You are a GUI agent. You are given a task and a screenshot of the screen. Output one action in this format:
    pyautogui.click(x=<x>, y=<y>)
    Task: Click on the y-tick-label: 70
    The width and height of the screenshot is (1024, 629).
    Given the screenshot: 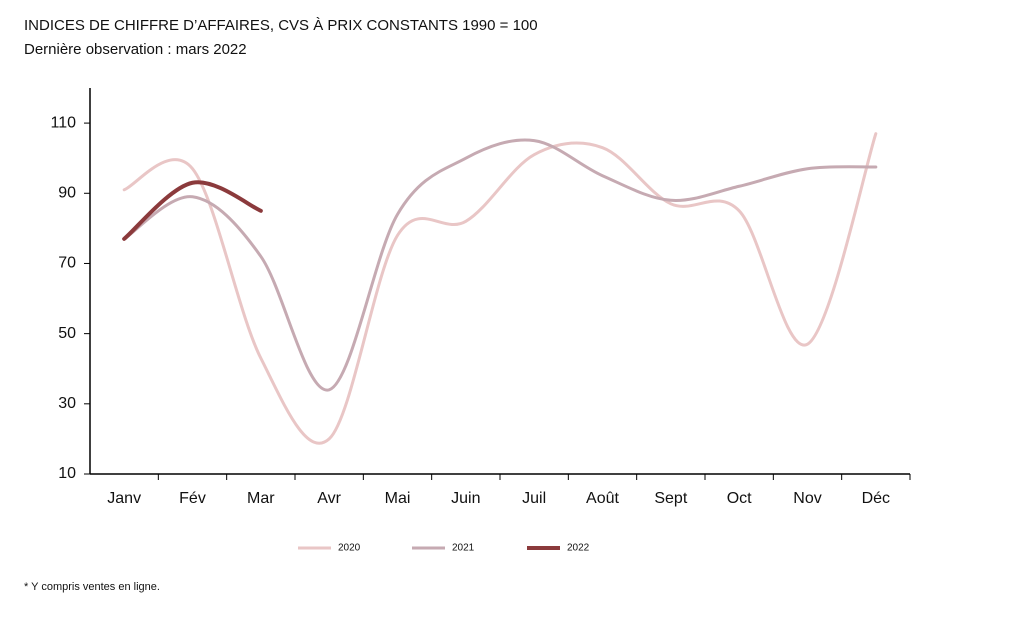 What is the action you would take?
    pyautogui.click(x=67, y=263)
    